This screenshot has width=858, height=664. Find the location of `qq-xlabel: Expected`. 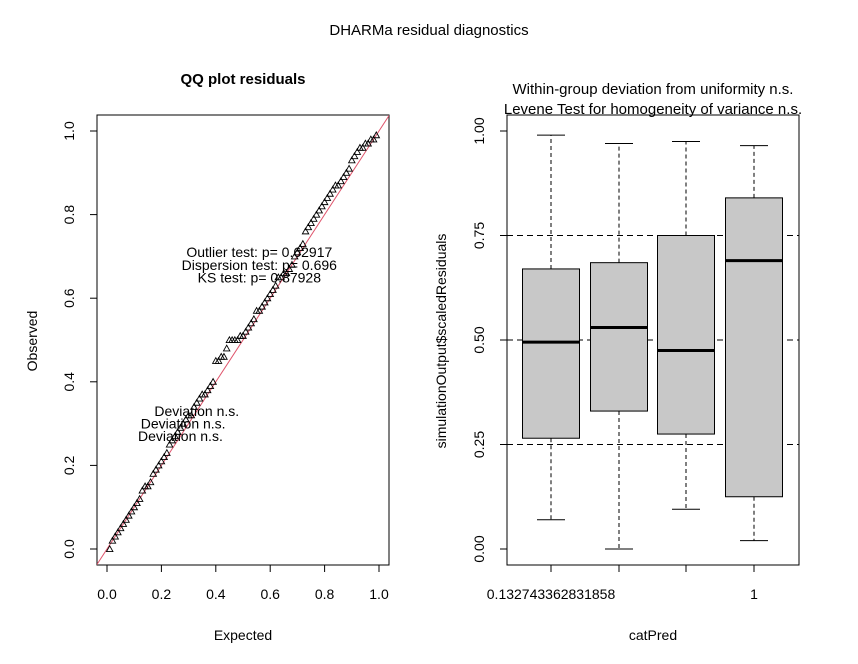

qq-xlabel: Expected is located at coordinates (243, 635).